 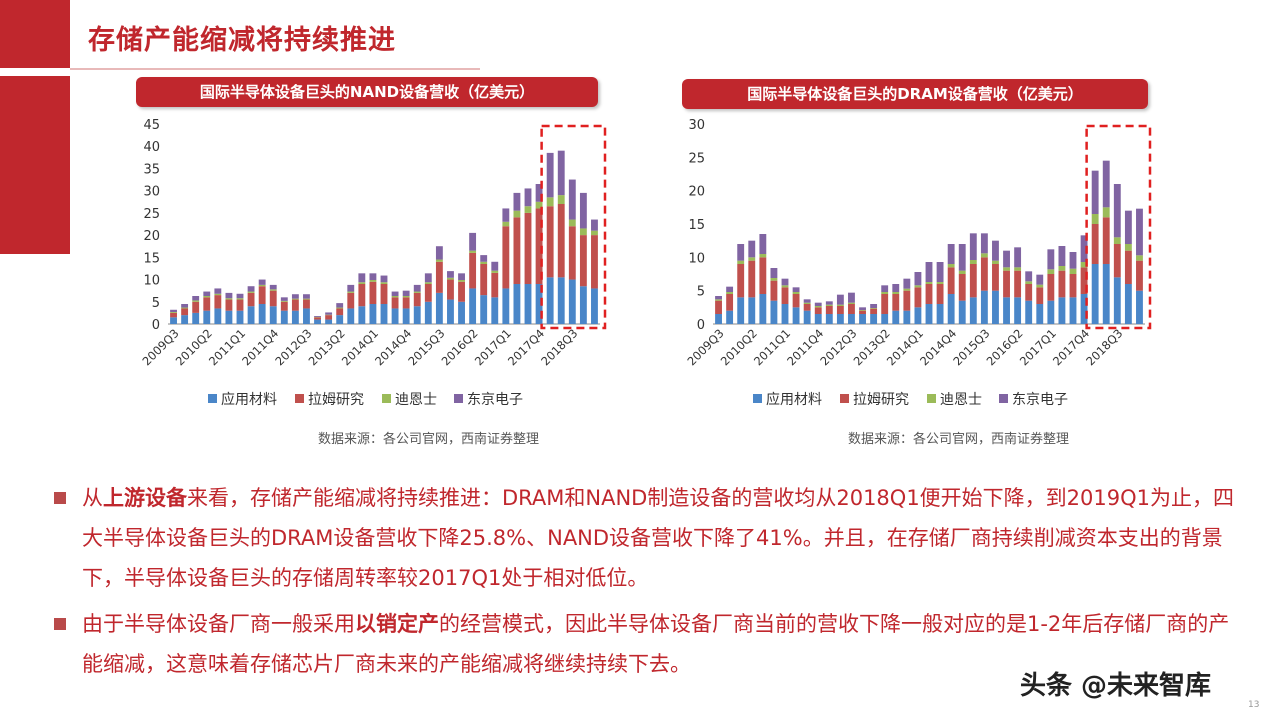 I want to click on nand-source-note: 数据来源：各公司官网，西南证券整理, so click(x=429, y=439).